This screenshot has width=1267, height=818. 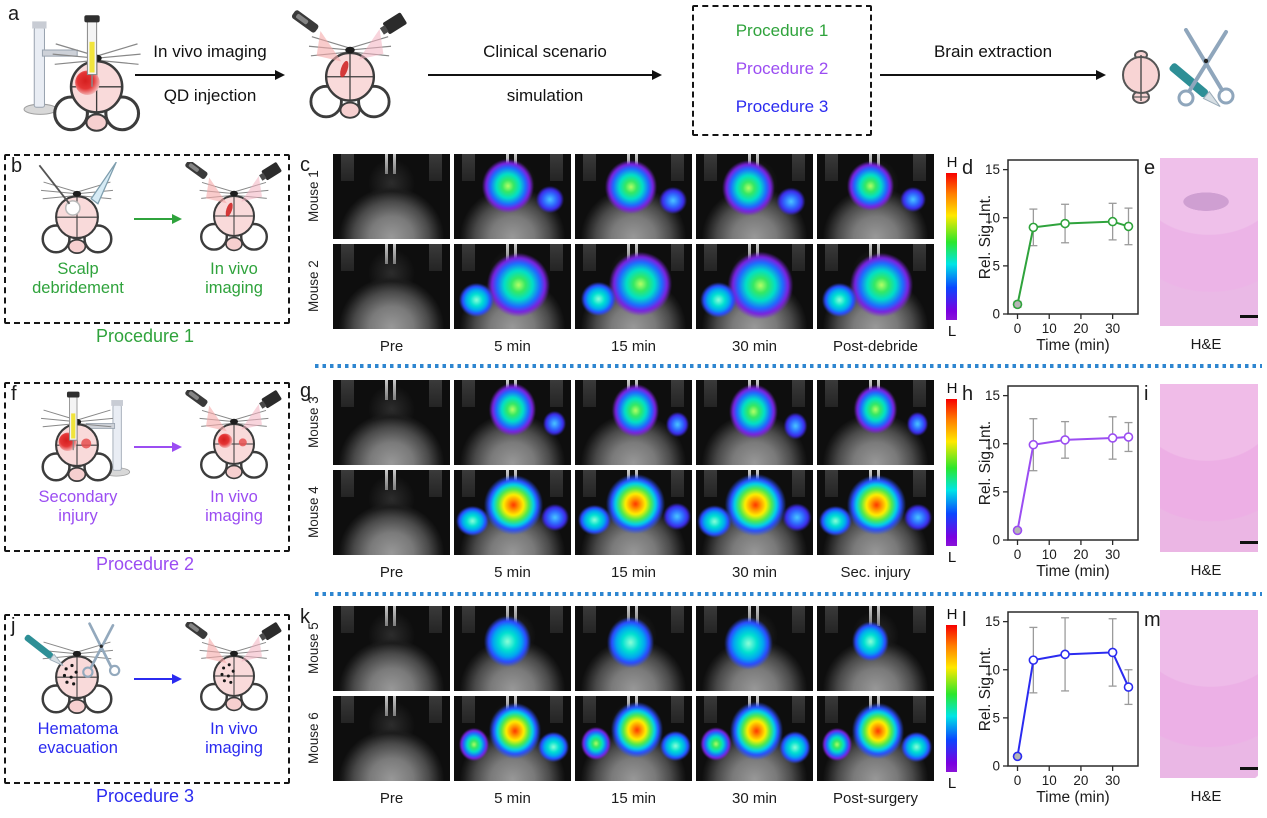 What do you see at coordinates (78, 506) in the screenshot?
I see `step1-label: Secondary injury` at bounding box center [78, 506].